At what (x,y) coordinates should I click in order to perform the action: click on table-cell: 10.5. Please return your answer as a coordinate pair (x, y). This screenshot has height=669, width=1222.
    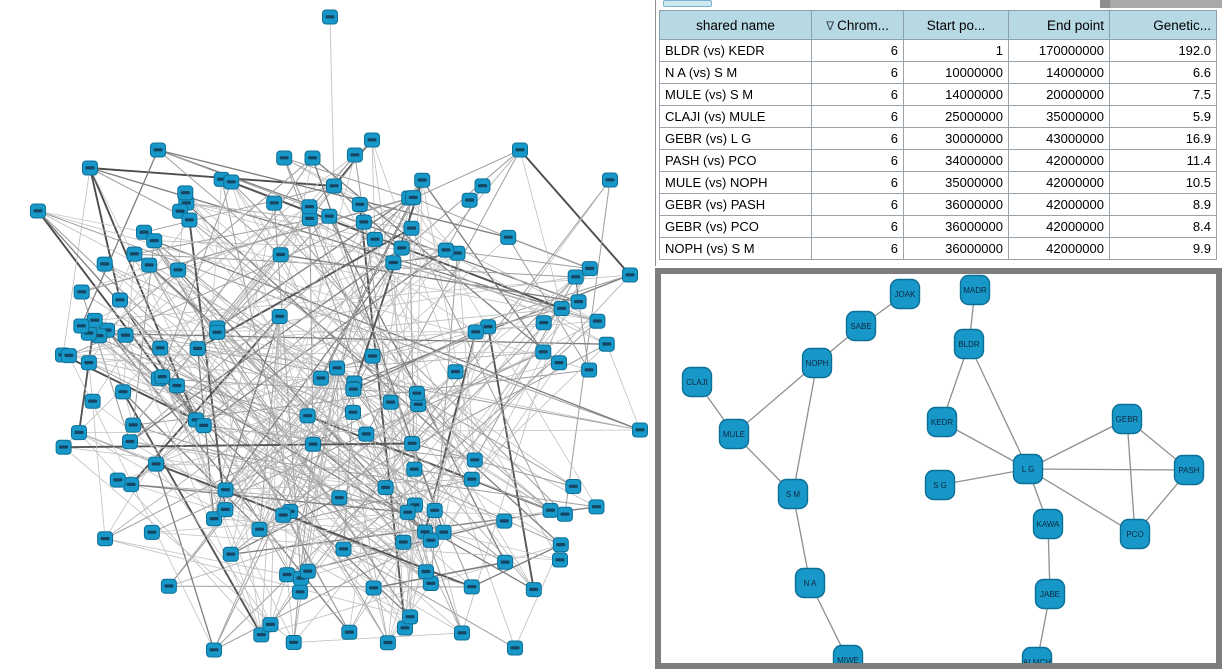
    Looking at the image, I should click on (1163, 182).